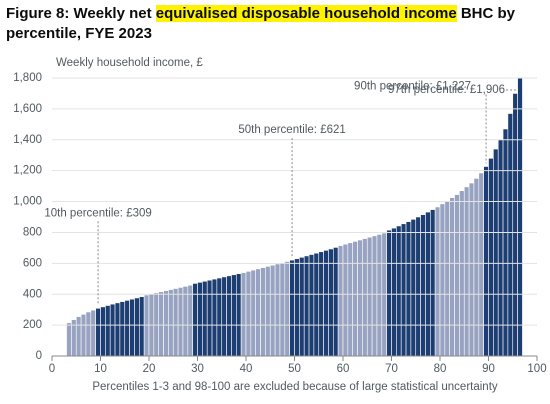  What do you see at coordinates (440, 369) in the screenshot?
I see `x-tick-label: 80` at bounding box center [440, 369].